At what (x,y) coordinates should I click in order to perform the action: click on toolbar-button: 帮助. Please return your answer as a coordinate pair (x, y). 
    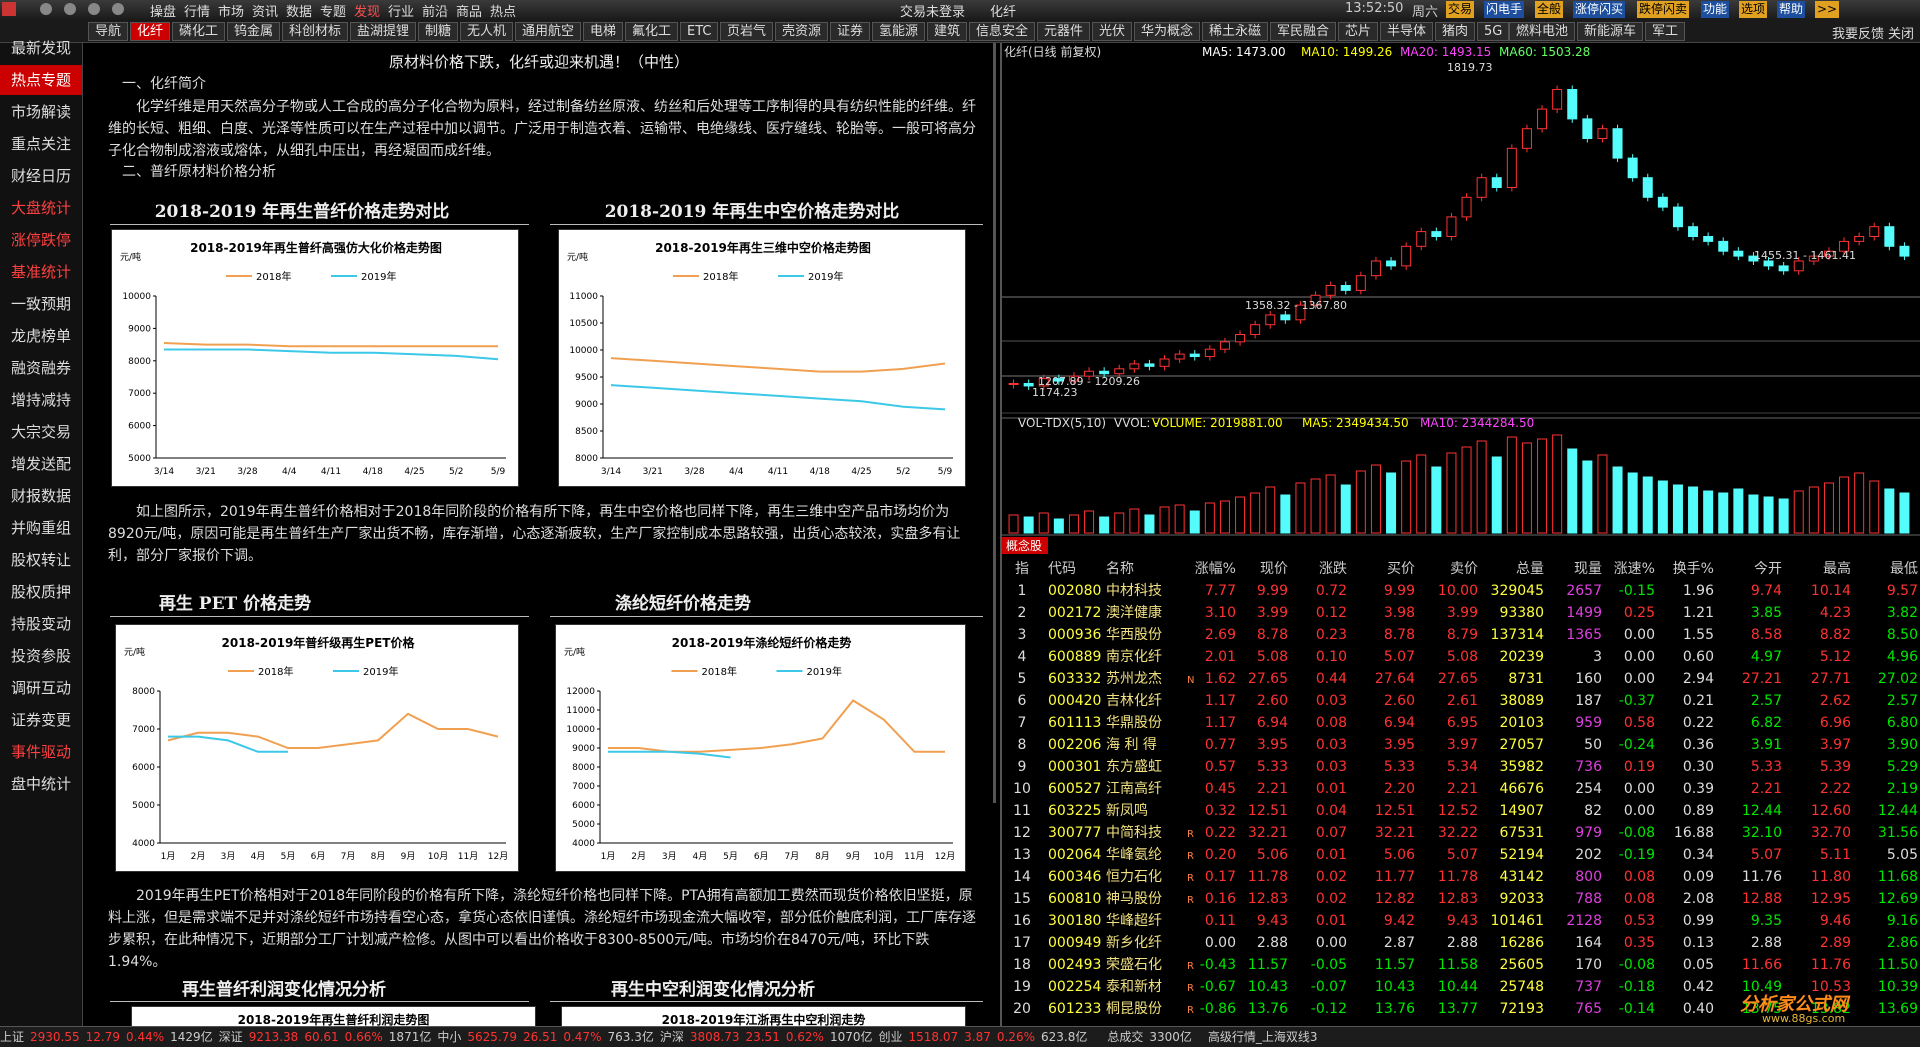
    Looking at the image, I should click on (1791, 9).